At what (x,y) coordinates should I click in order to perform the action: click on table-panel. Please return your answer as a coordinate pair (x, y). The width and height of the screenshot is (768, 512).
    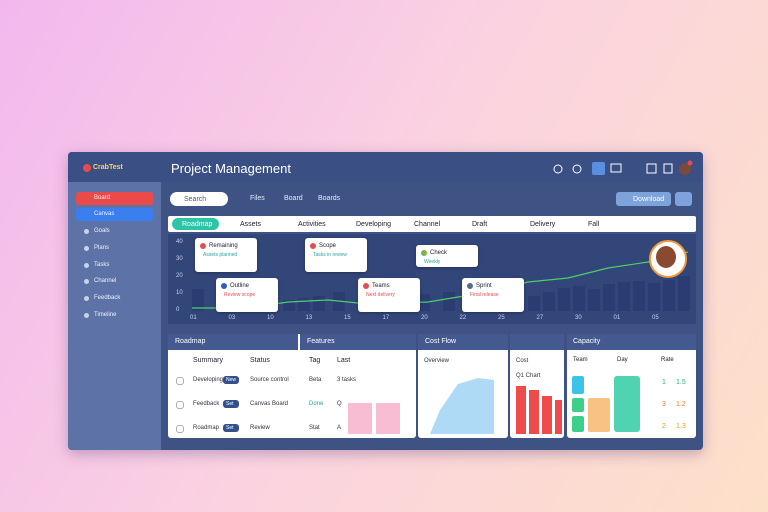
    Looking at the image, I should click on (292, 386).